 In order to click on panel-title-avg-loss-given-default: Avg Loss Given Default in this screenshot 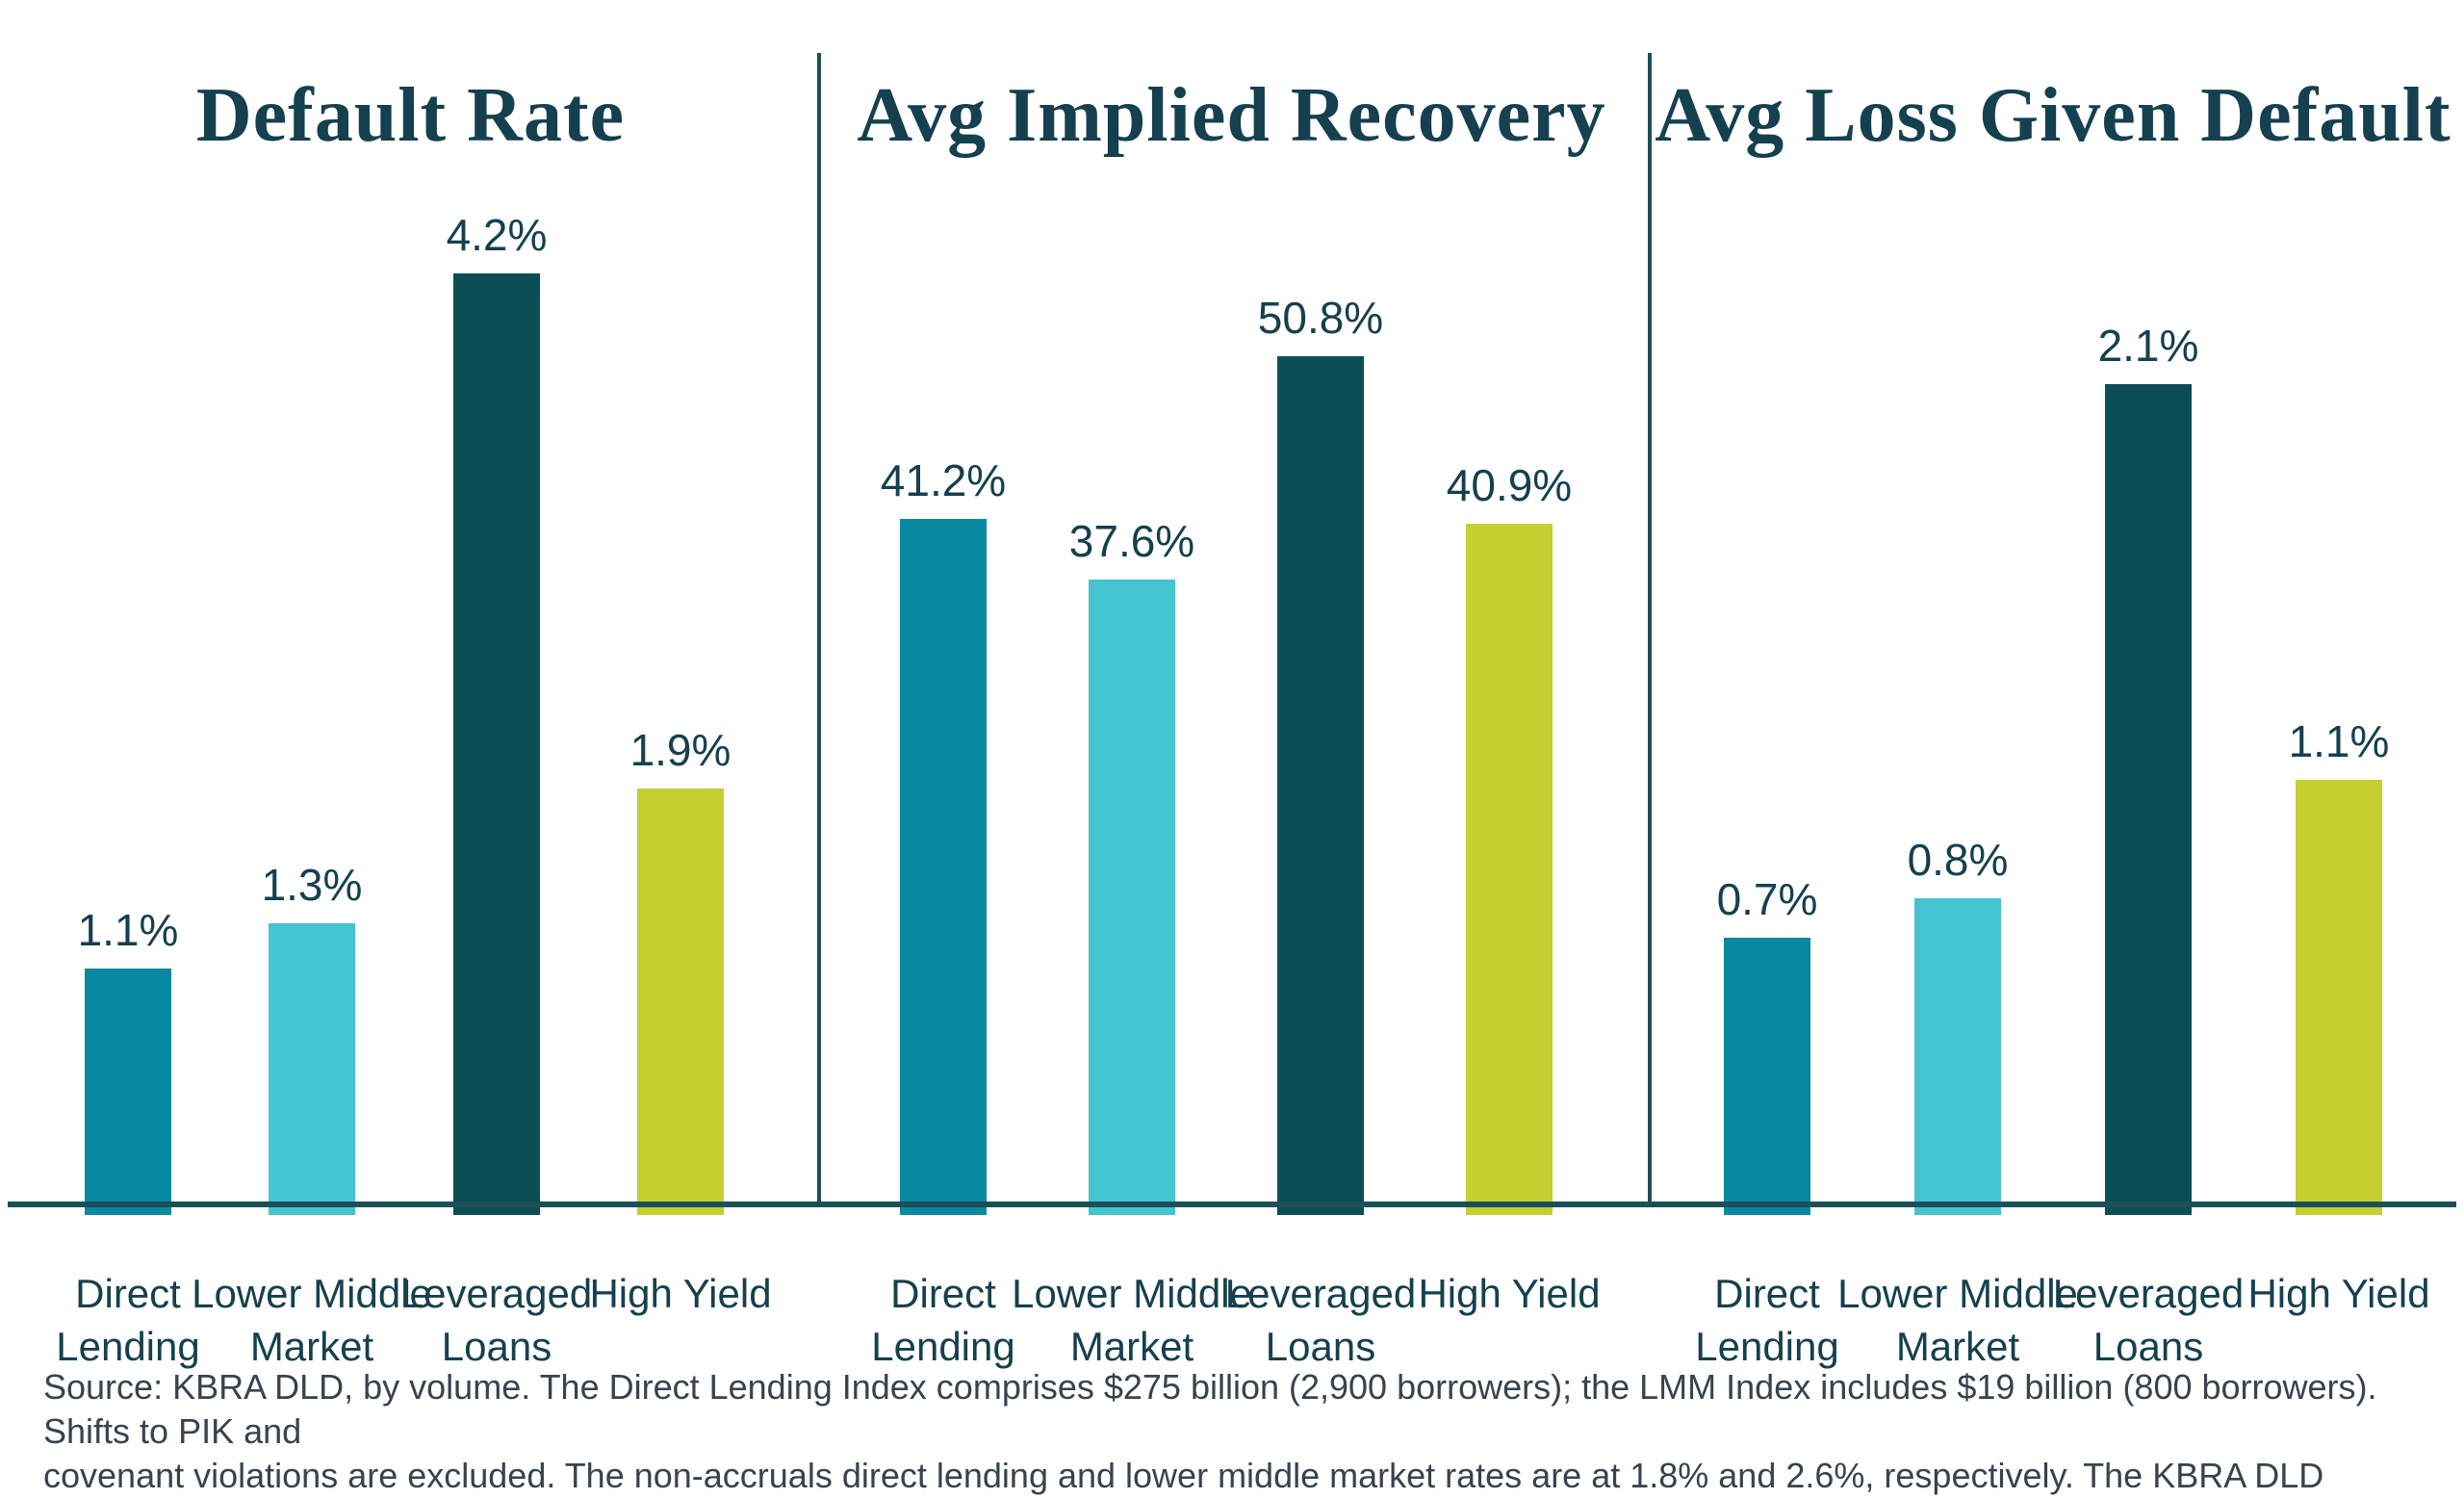, I will do `click(2053, 115)`.